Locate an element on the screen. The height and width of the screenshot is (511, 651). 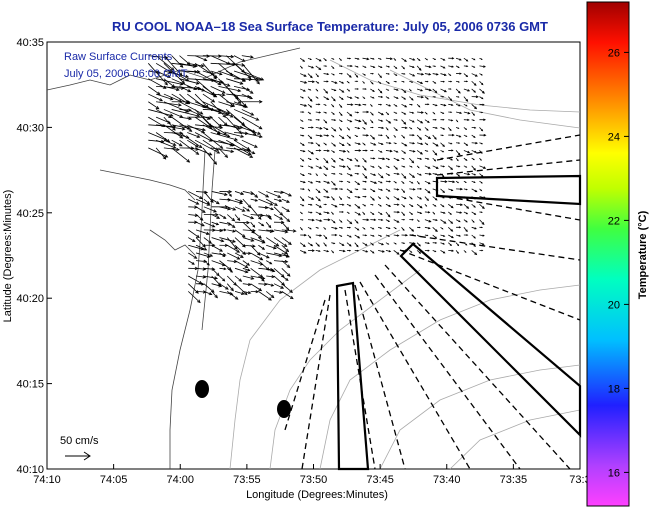
colorbar-tick-label: 22 is located at coordinates (614, 221).